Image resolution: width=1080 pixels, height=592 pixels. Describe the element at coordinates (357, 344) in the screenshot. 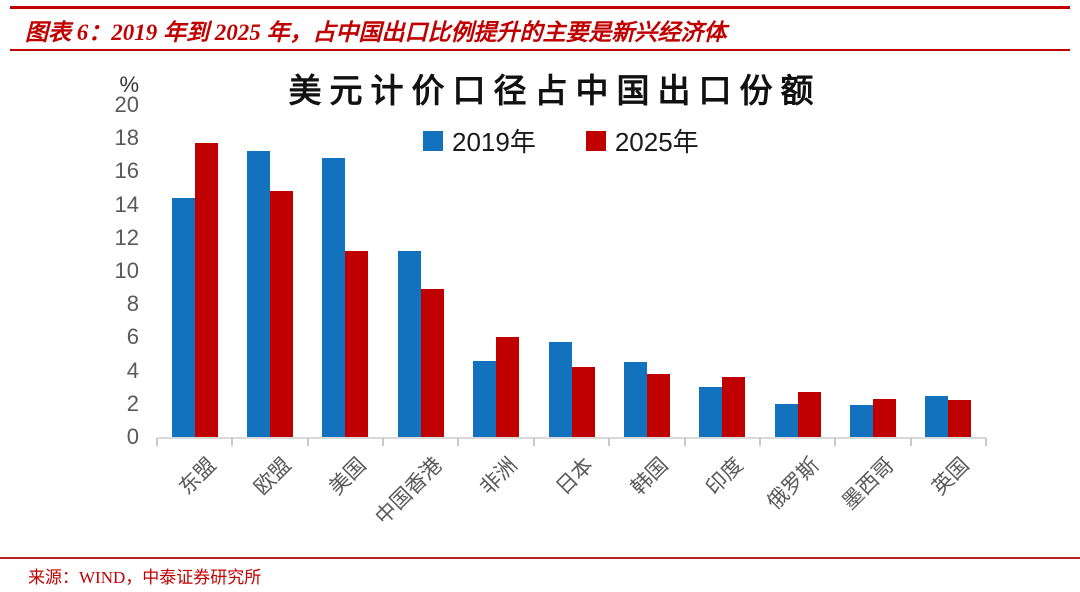

I see `bar-2025年-美国` at that location.